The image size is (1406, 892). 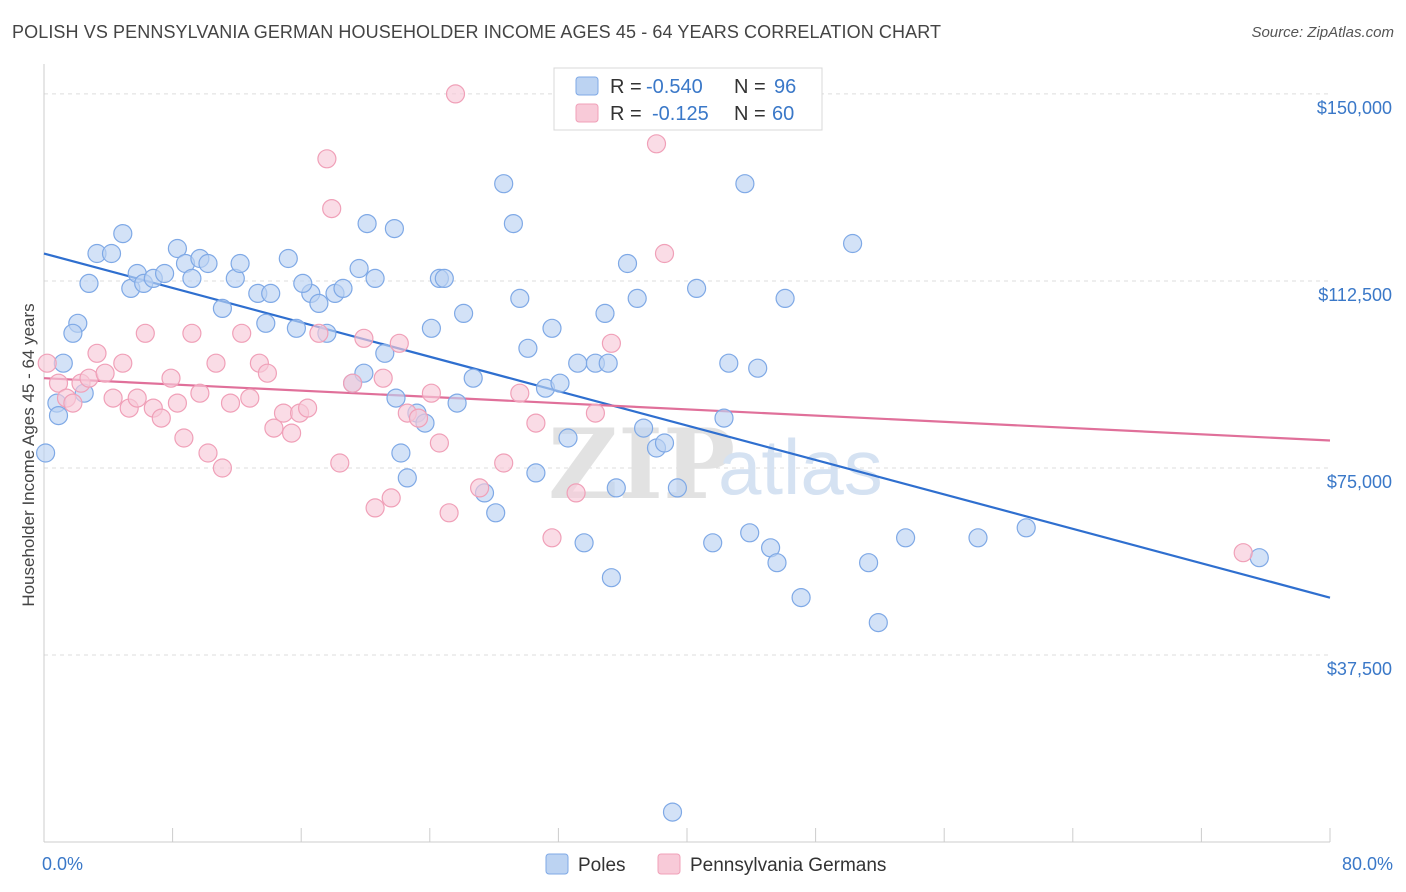 I want to click on legend-swatch-pennsylvania-germans, so click(x=669, y=864).